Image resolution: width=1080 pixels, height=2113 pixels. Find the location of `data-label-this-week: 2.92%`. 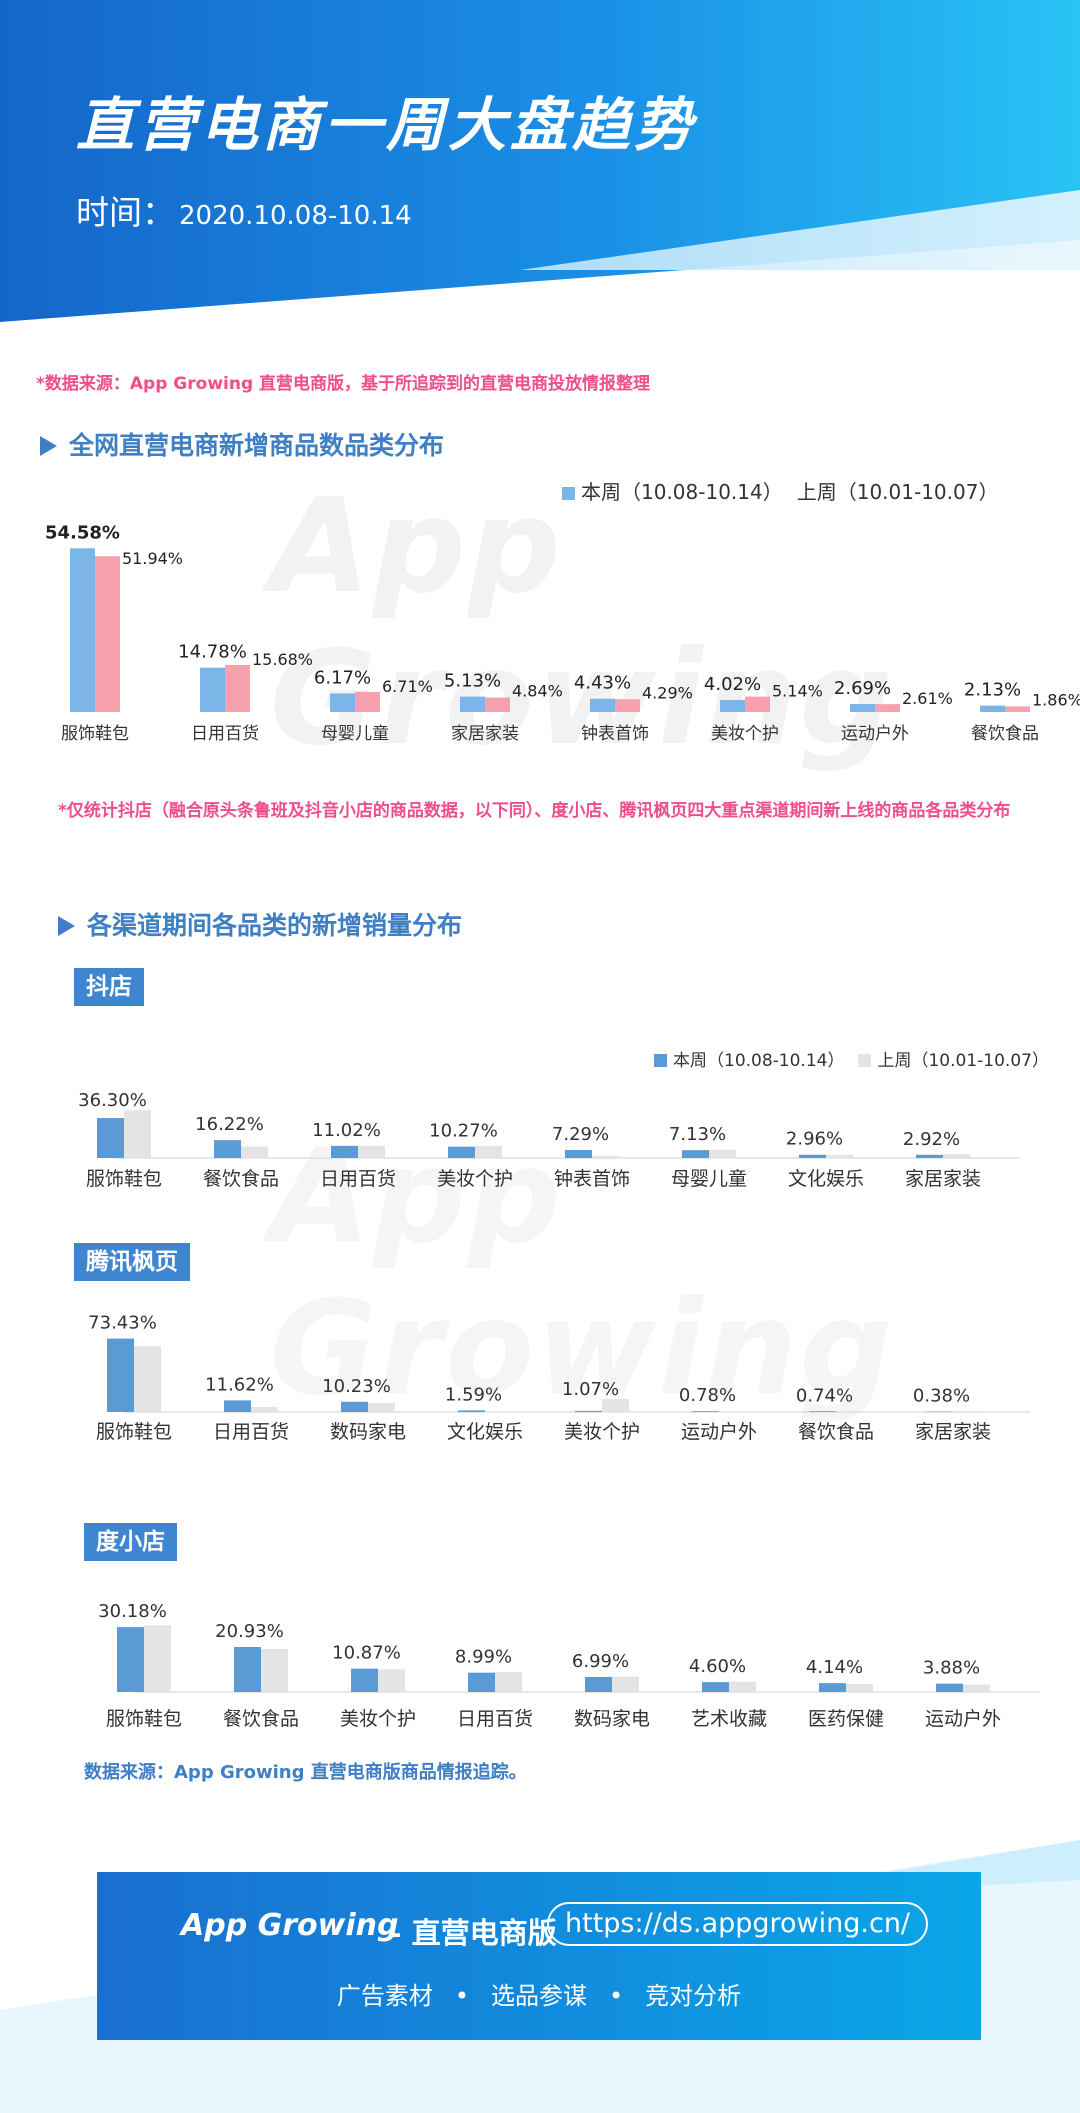

data-label-this-week: 2.92% is located at coordinates (931, 1139).